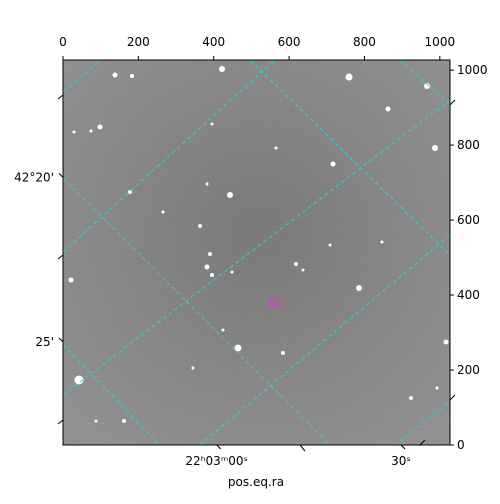 The image size is (500, 504). I want to click on x-tick-label: 1000, so click(440, 42).